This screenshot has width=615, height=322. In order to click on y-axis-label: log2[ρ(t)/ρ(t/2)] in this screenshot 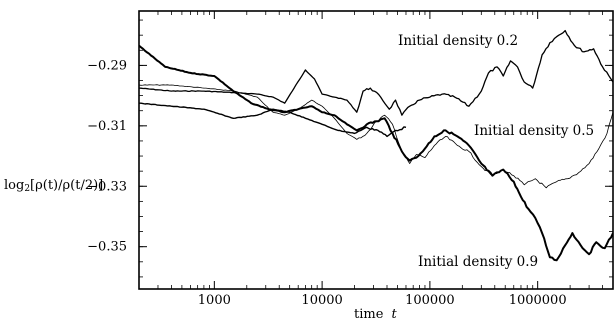, I will do `click(53, 186)`.